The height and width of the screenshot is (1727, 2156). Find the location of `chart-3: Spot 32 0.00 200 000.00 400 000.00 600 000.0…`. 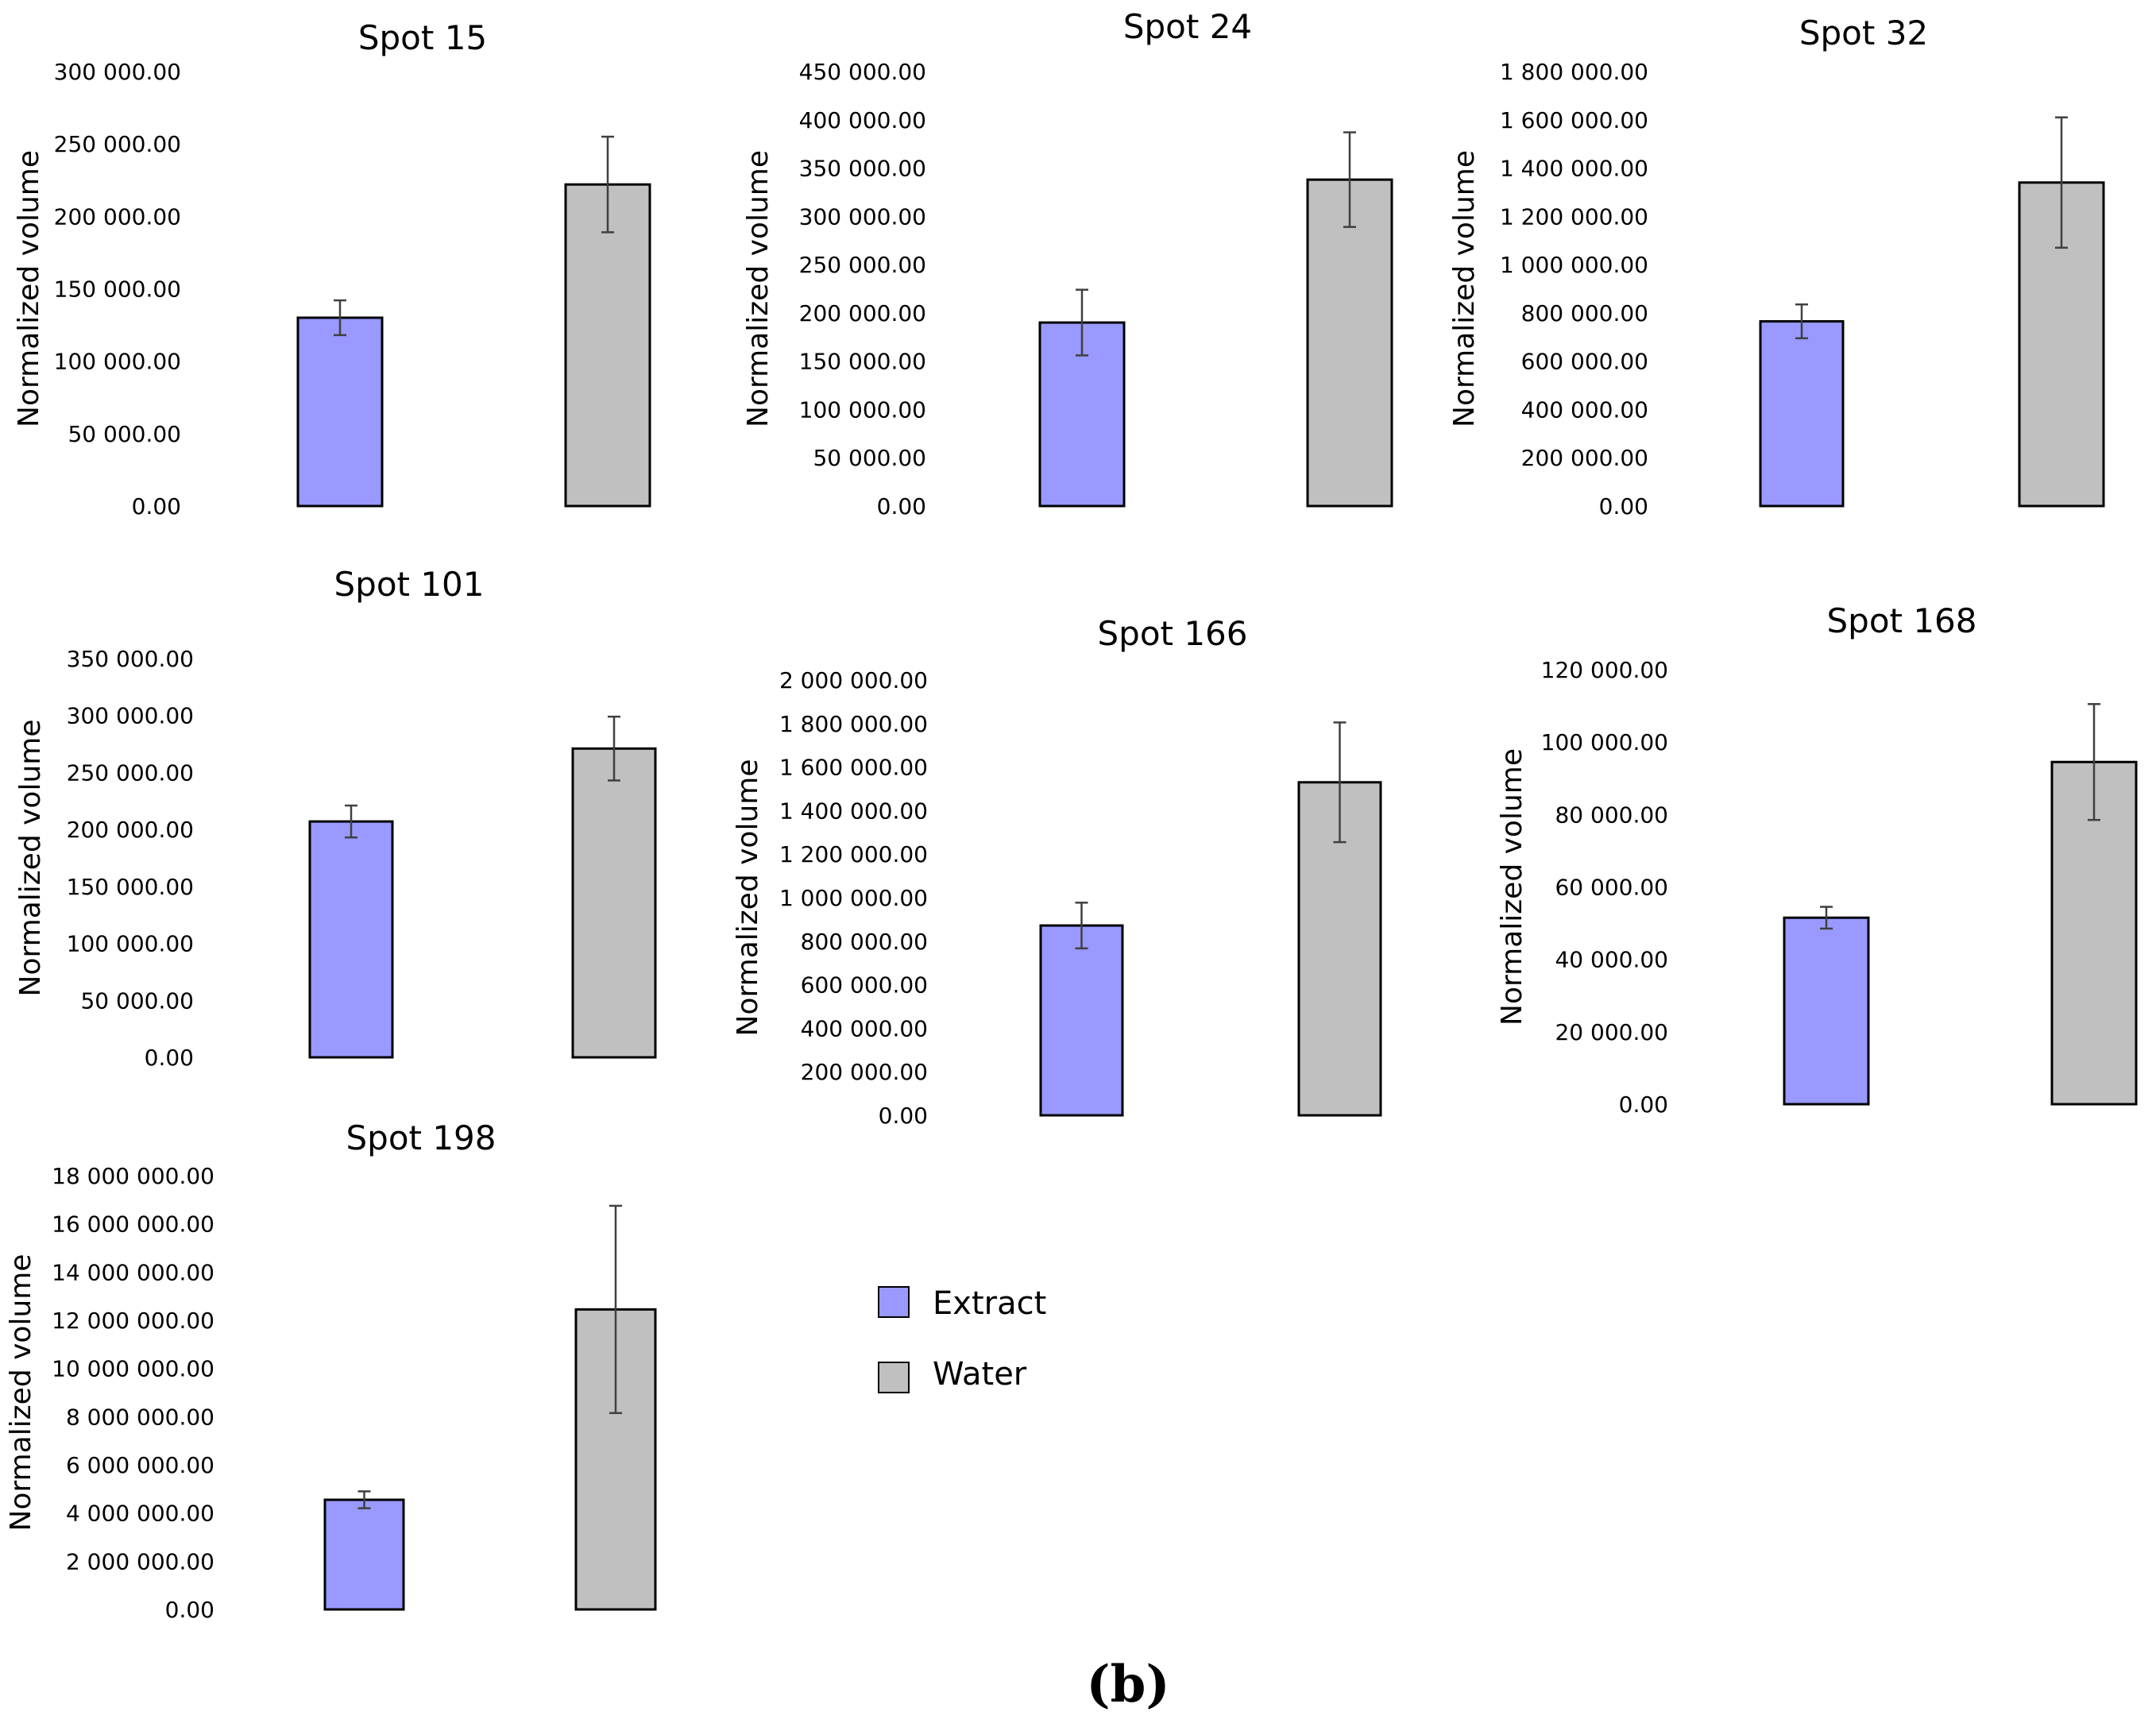

chart-3: Spot 32 0.00 200 000.00 400 000.00 600 000.0… is located at coordinates (1776, 267).